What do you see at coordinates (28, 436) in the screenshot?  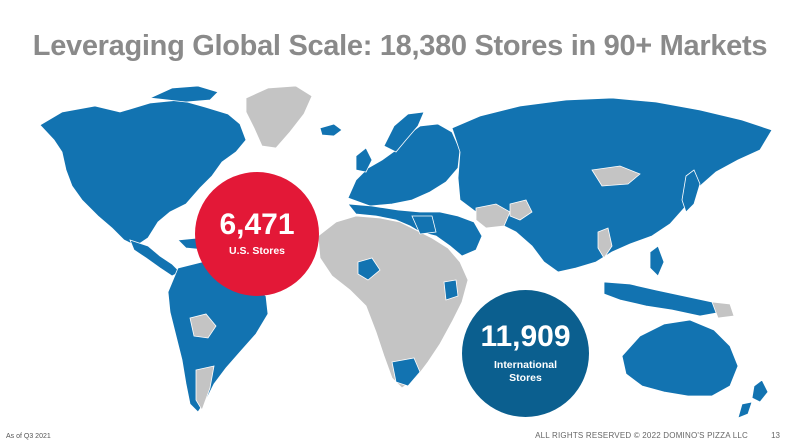 I see `as-of-note: As of Q3 2021` at bounding box center [28, 436].